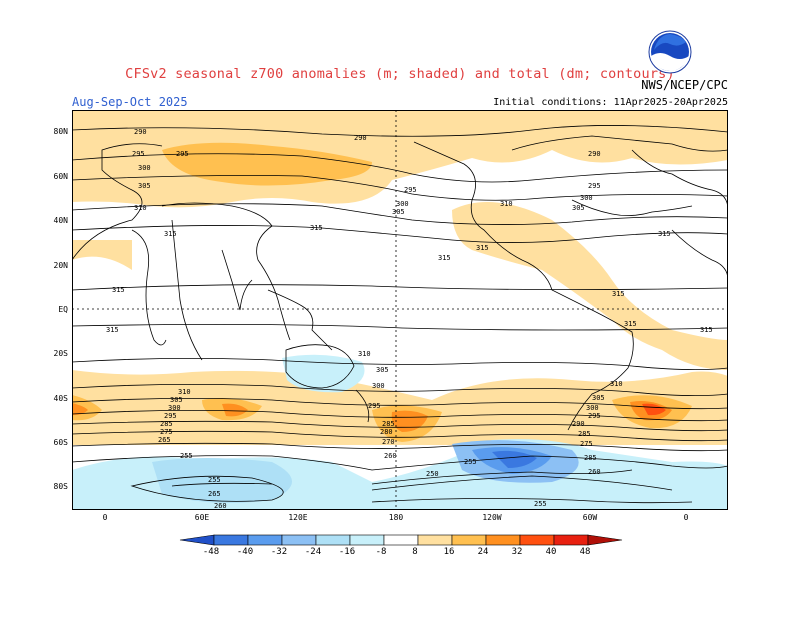  Describe the element at coordinates (63, 309) in the screenshot. I see `lat-label: EQ` at that location.